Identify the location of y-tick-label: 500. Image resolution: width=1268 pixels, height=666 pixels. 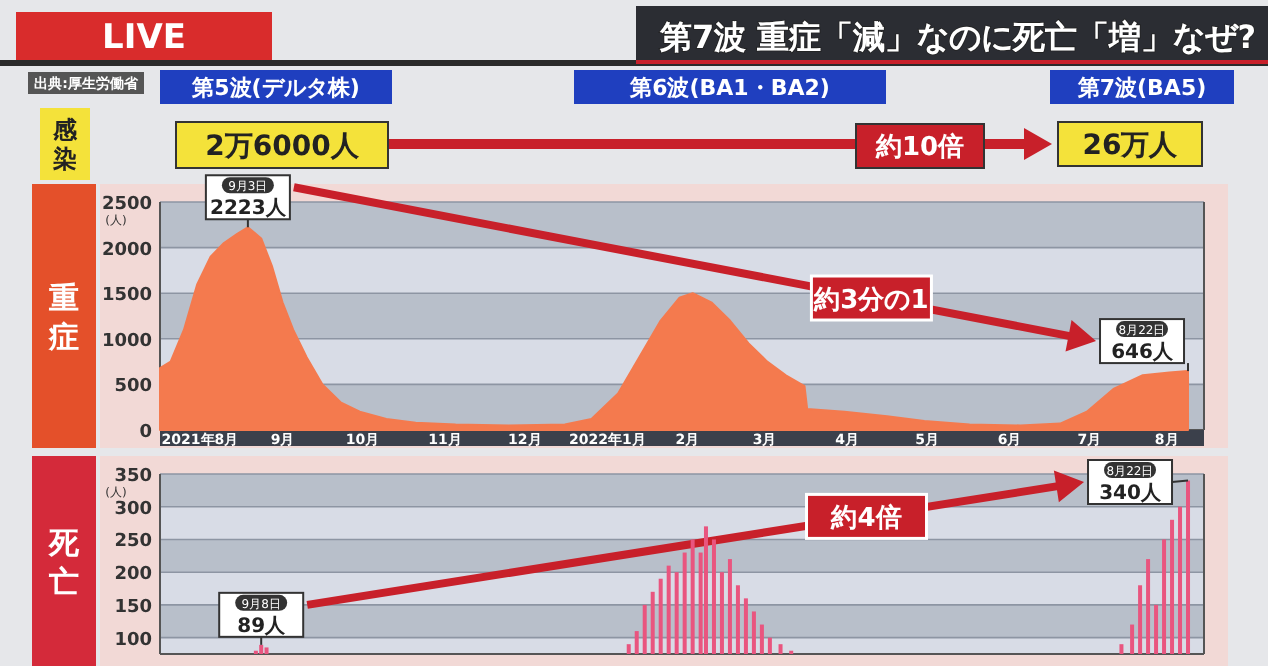
(133, 387).